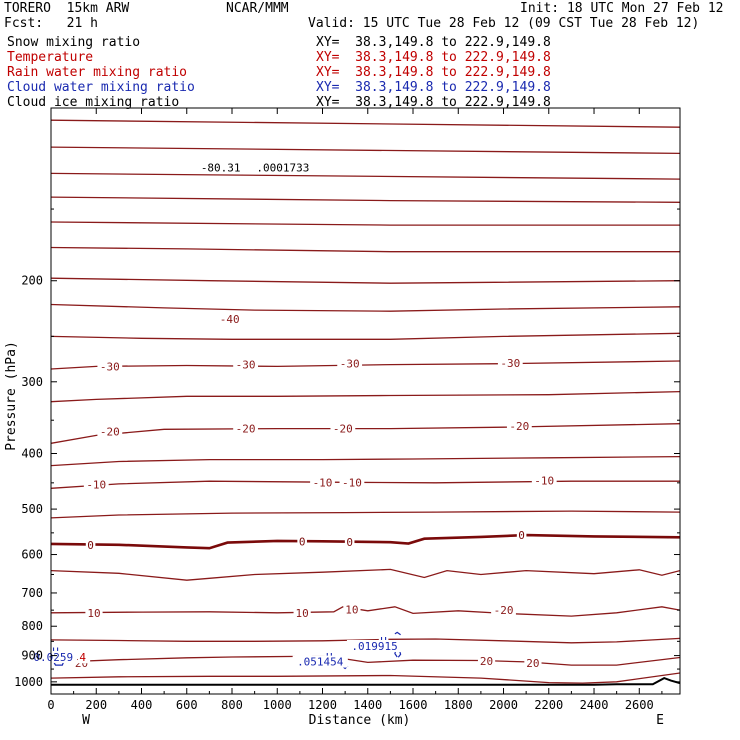 The image size is (740, 740). What do you see at coordinates (365, 541) in the screenshot?
I see `isotherm-zero` at bounding box center [365, 541].